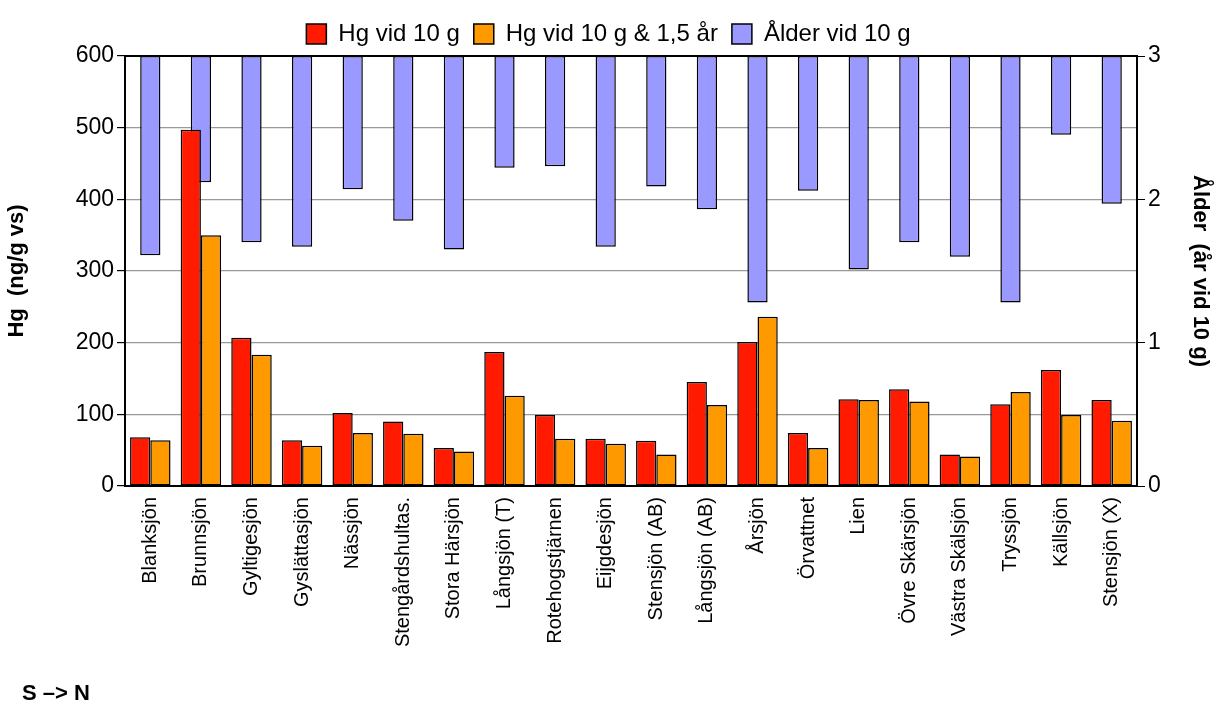  I want to click on legend-label: Ålder vid 10 g, so click(837, 32).